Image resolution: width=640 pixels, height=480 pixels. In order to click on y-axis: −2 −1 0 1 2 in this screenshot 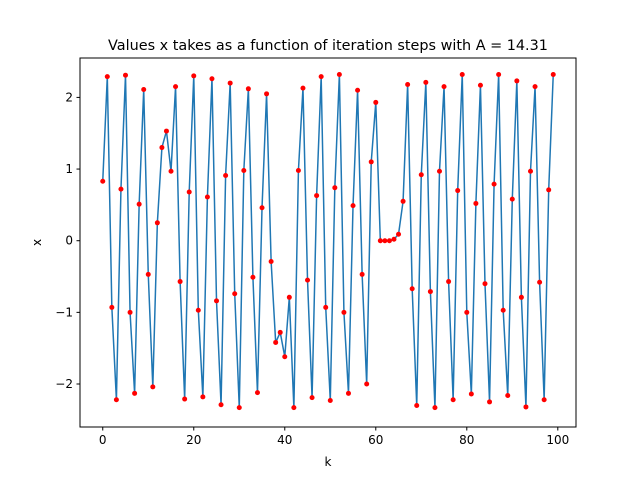, I will do `click(67, 240)`.